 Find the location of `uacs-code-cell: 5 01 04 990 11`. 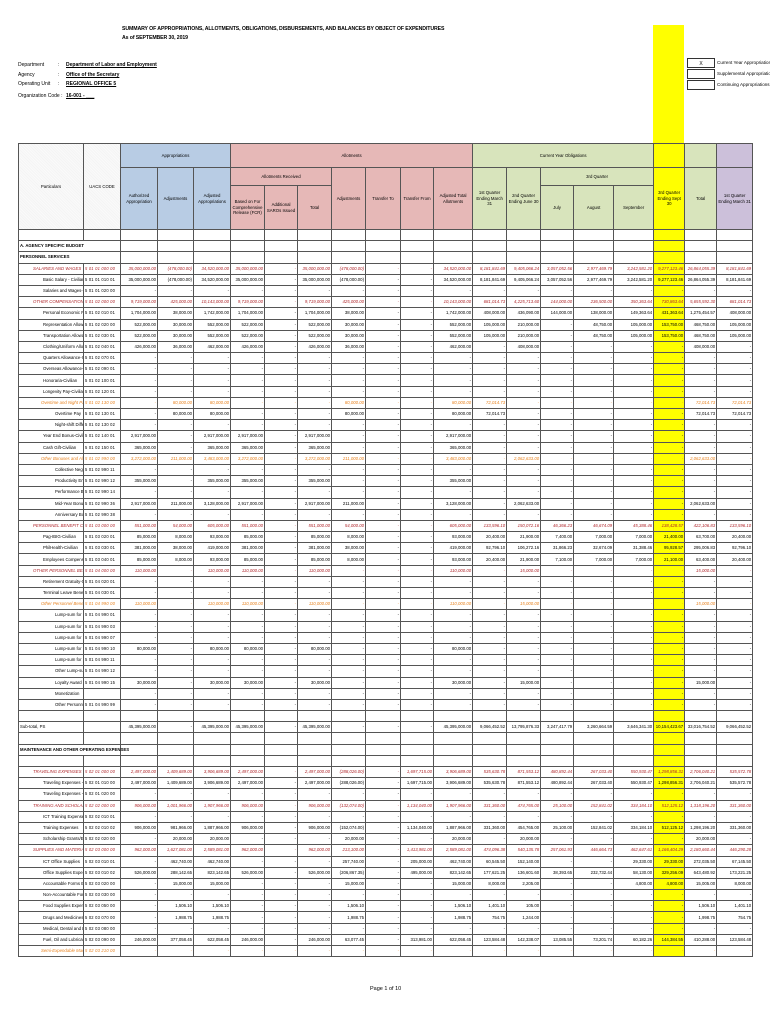

uacs-code-cell: 5 01 04 990 11 is located at coordinates (102, 660).